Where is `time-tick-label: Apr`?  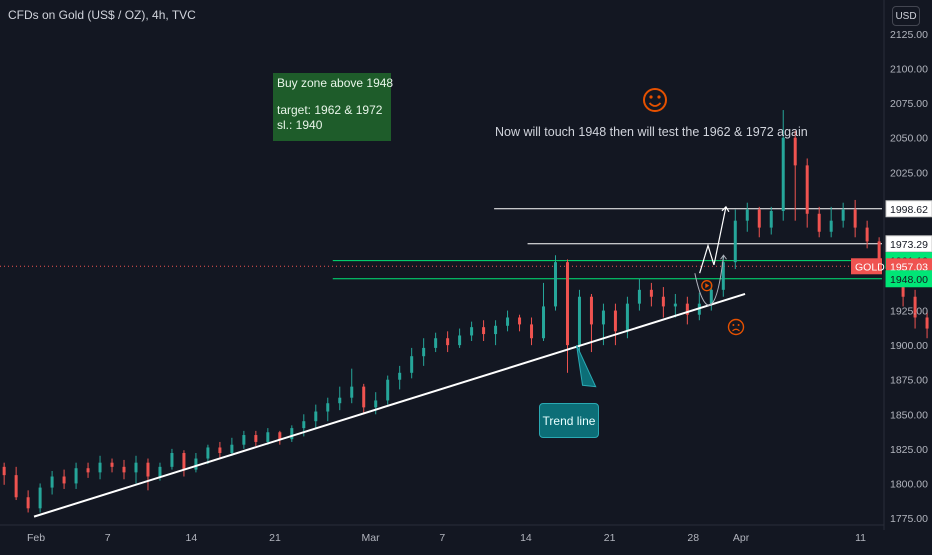
time-tick-label: Apr is located at coordinates (741, 538).